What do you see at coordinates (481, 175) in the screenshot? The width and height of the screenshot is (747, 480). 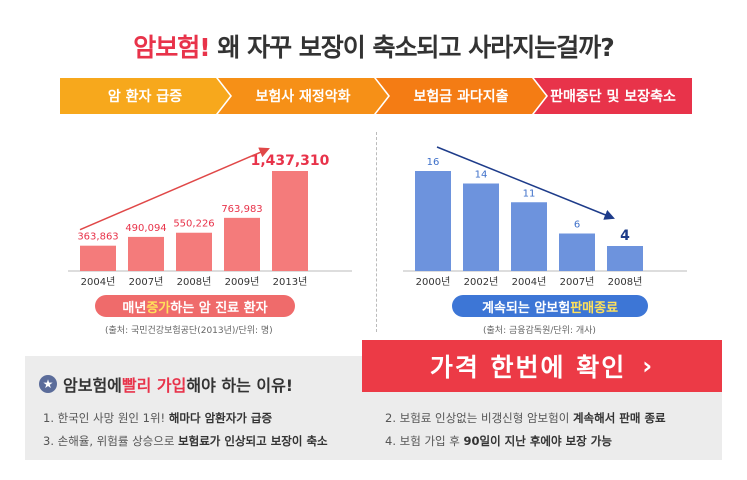 I see `right-chart-value-label: 14` at bounding box center [481, 175].